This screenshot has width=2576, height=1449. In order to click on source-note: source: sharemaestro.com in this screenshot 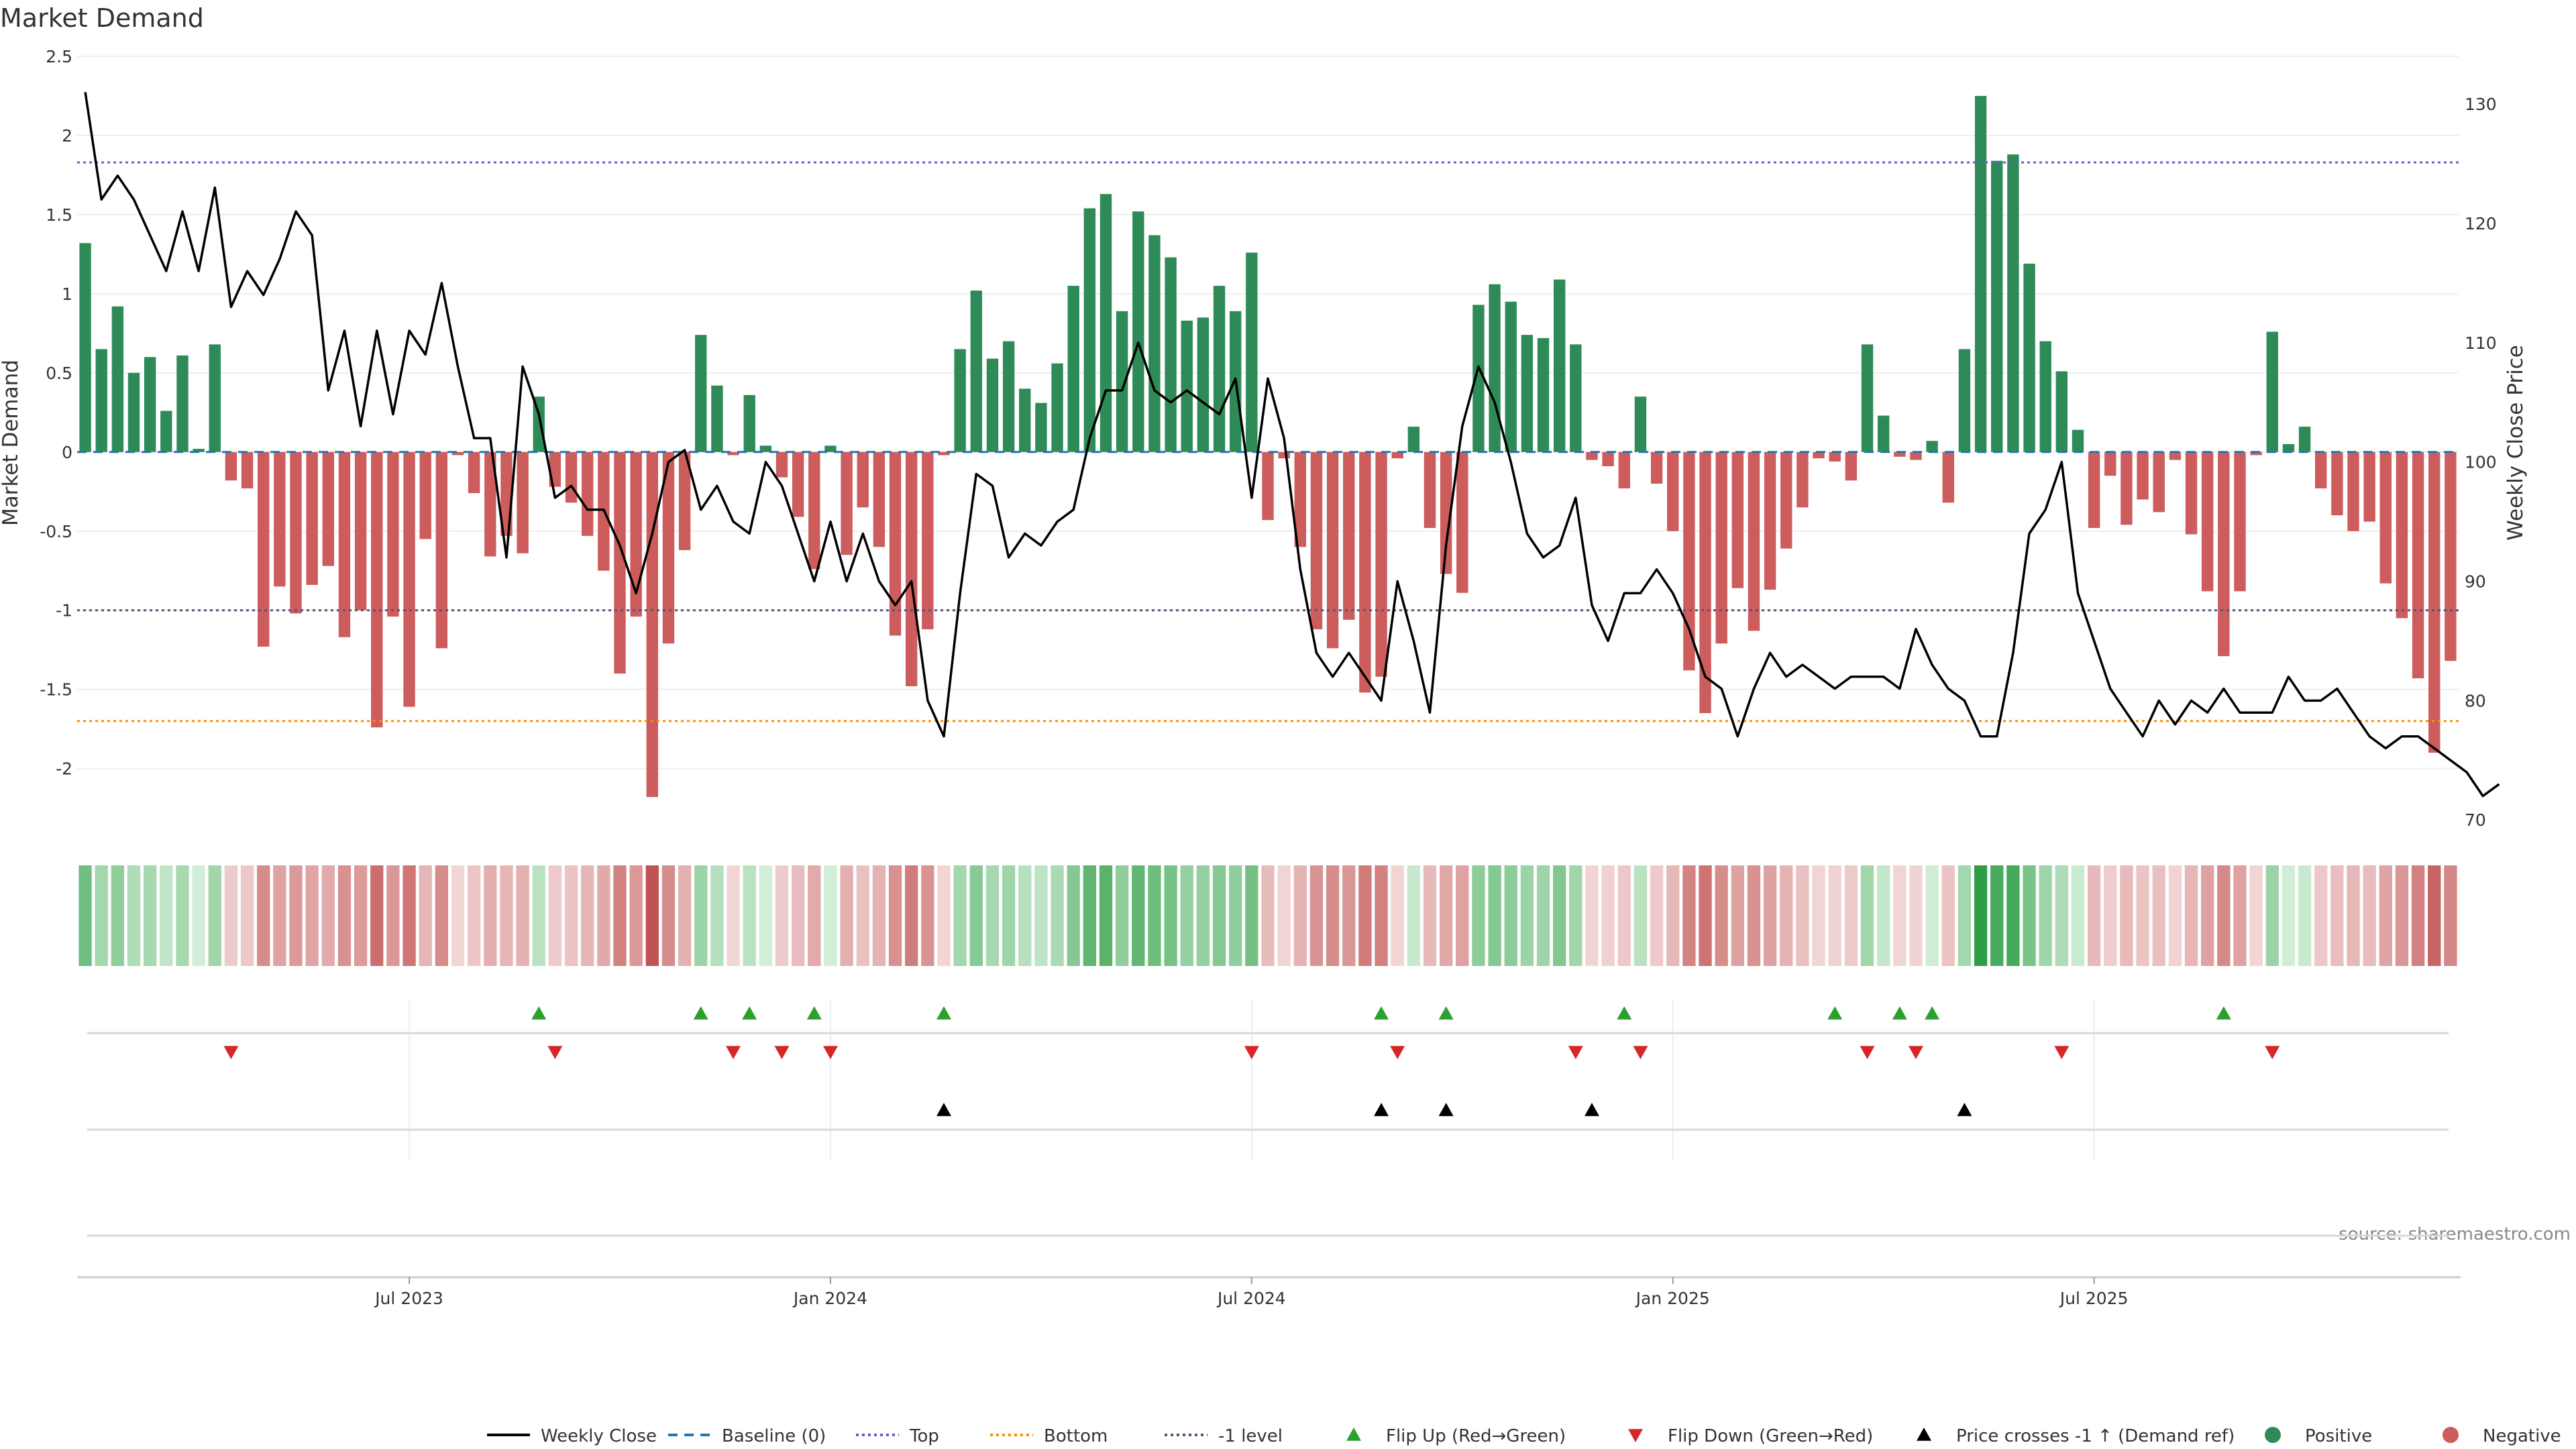, I will do `click(2455, 1234)`.